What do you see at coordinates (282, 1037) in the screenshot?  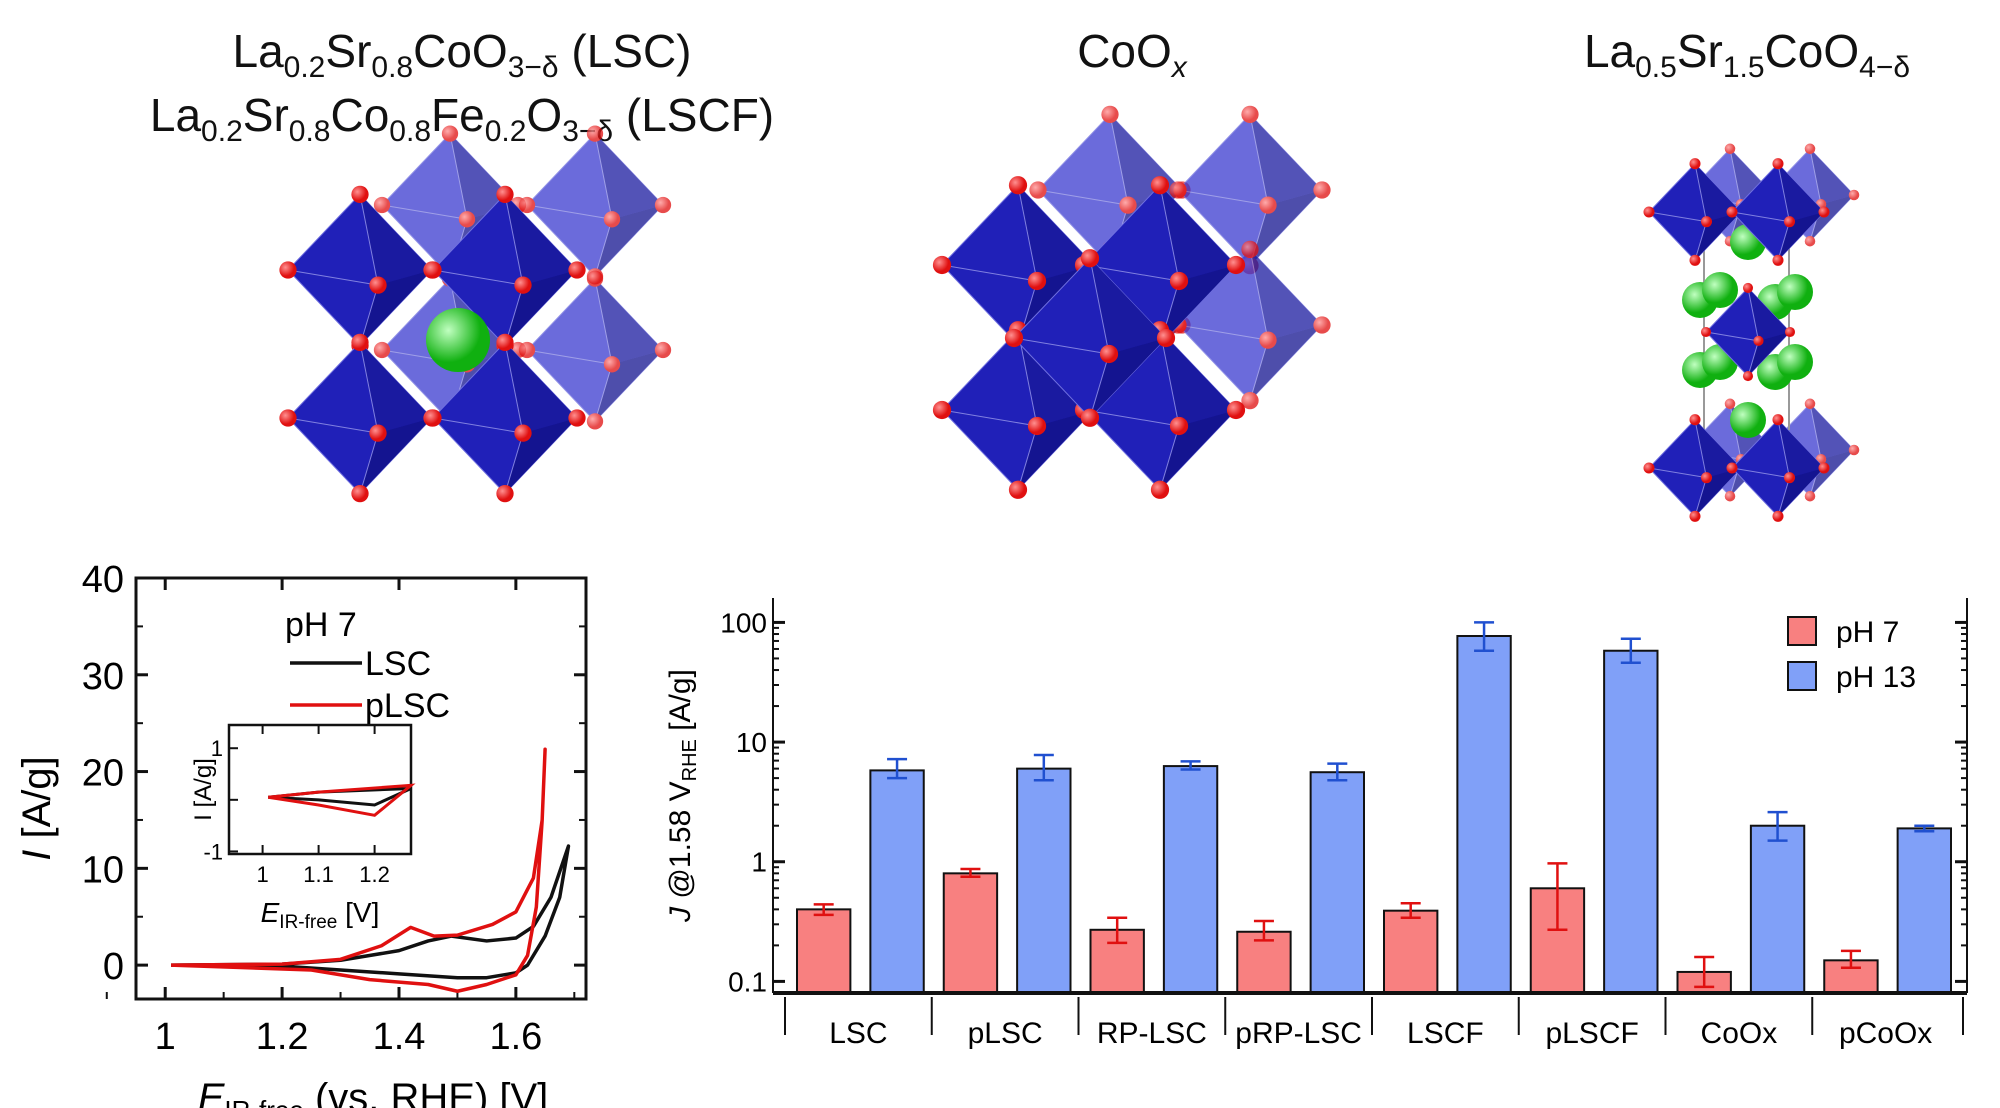 I see `x-tick-label: 1.2` at bounding box center [282, 1037].